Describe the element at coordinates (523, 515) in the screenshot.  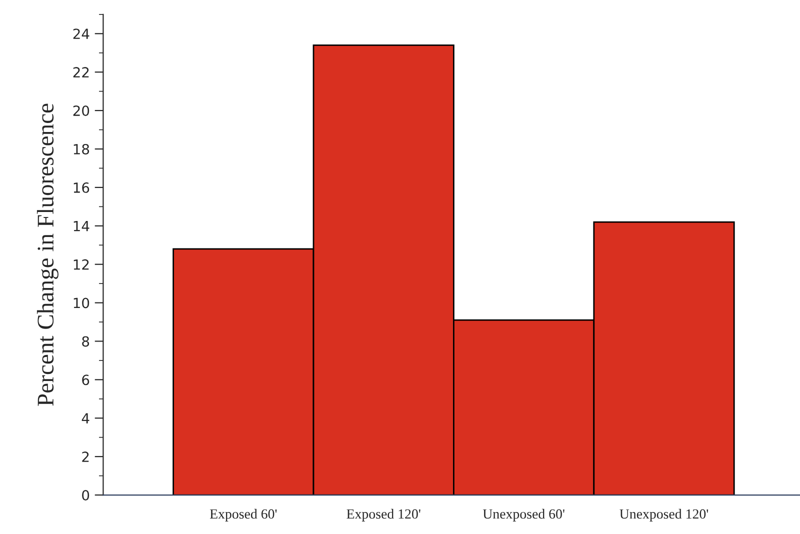
I see `x-tick-label: Unexposed 60'` at that location.